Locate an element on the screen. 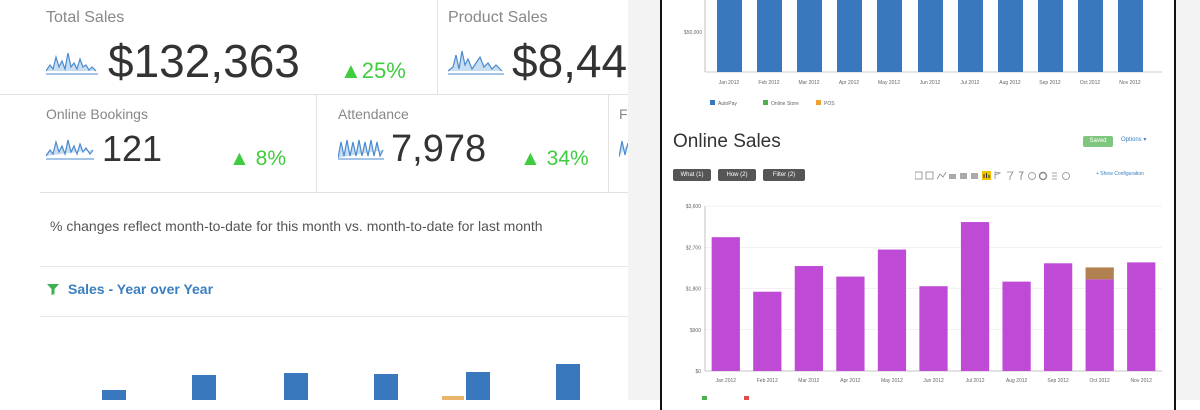  what-filter-button: What (1) is located at coordinates (692, 175).